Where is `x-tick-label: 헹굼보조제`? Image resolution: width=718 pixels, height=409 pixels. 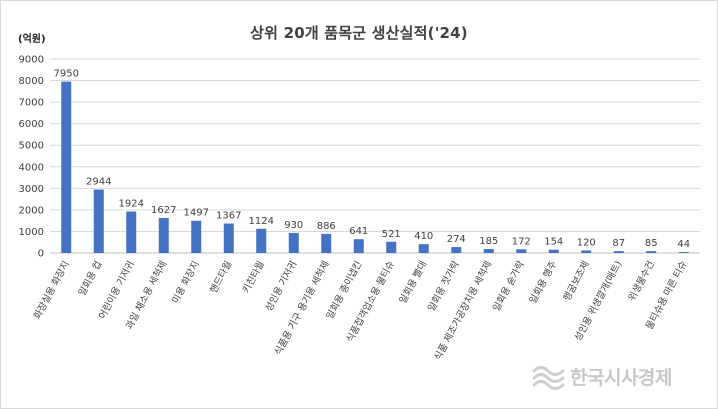
x-tick-label: 헹굼보조제 is located at coordinates (577, 281).